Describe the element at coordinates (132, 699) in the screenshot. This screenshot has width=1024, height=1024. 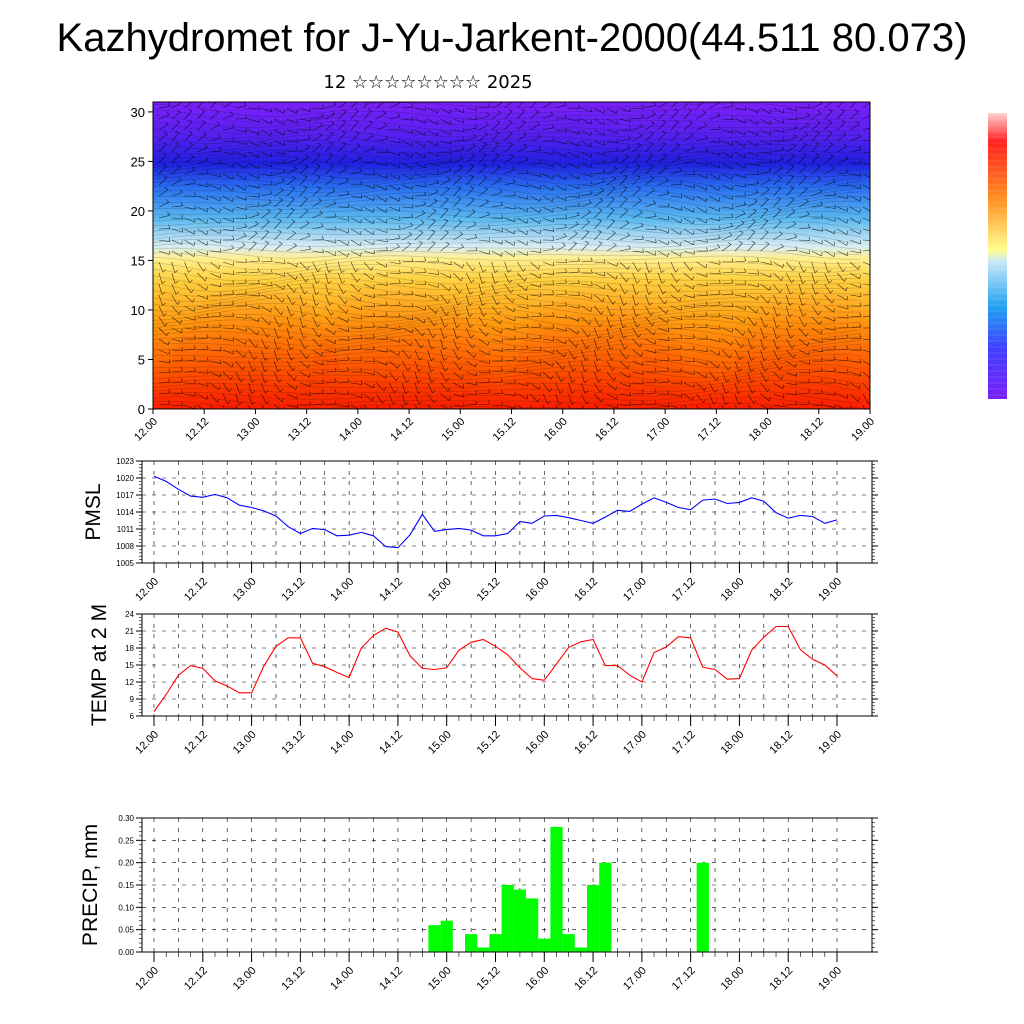
I see `y-tick-label: 9` at that location.